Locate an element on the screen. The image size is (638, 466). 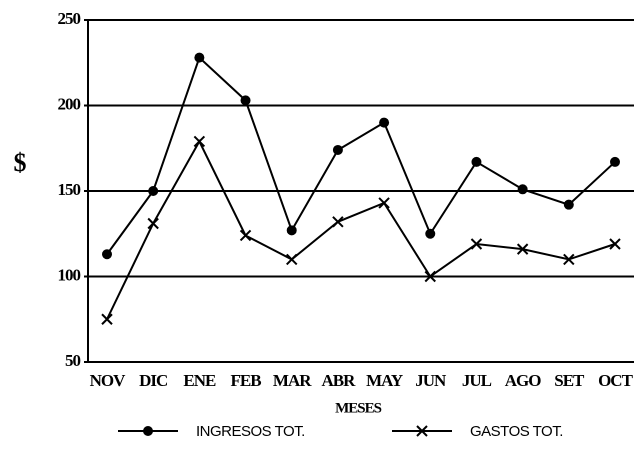
x-tick-label: ABR is located at coordinates (338, 380).